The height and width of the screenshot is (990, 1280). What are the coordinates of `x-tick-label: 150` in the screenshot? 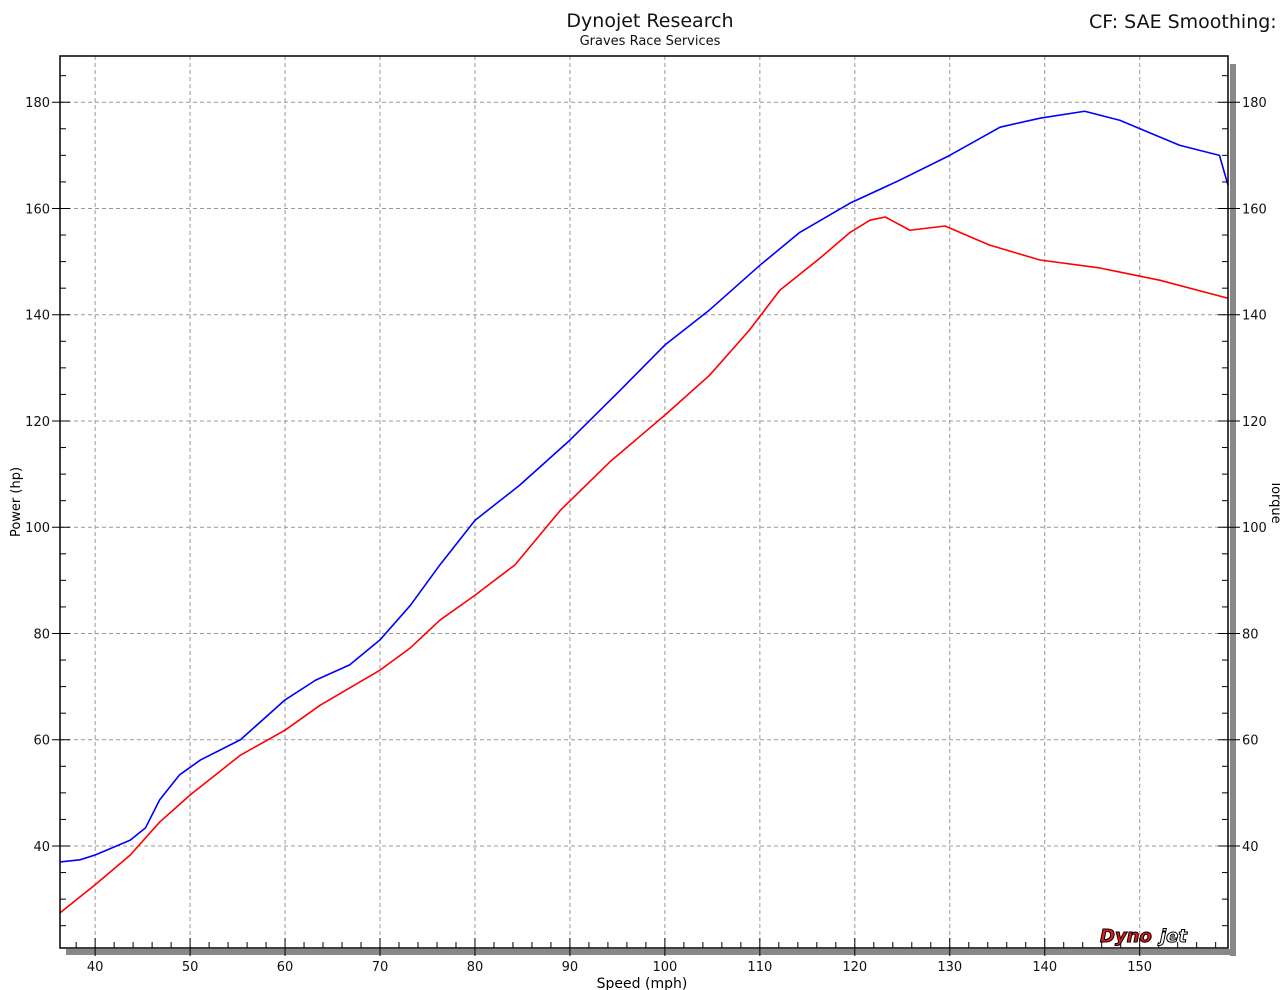 It's located at (1139, 967).